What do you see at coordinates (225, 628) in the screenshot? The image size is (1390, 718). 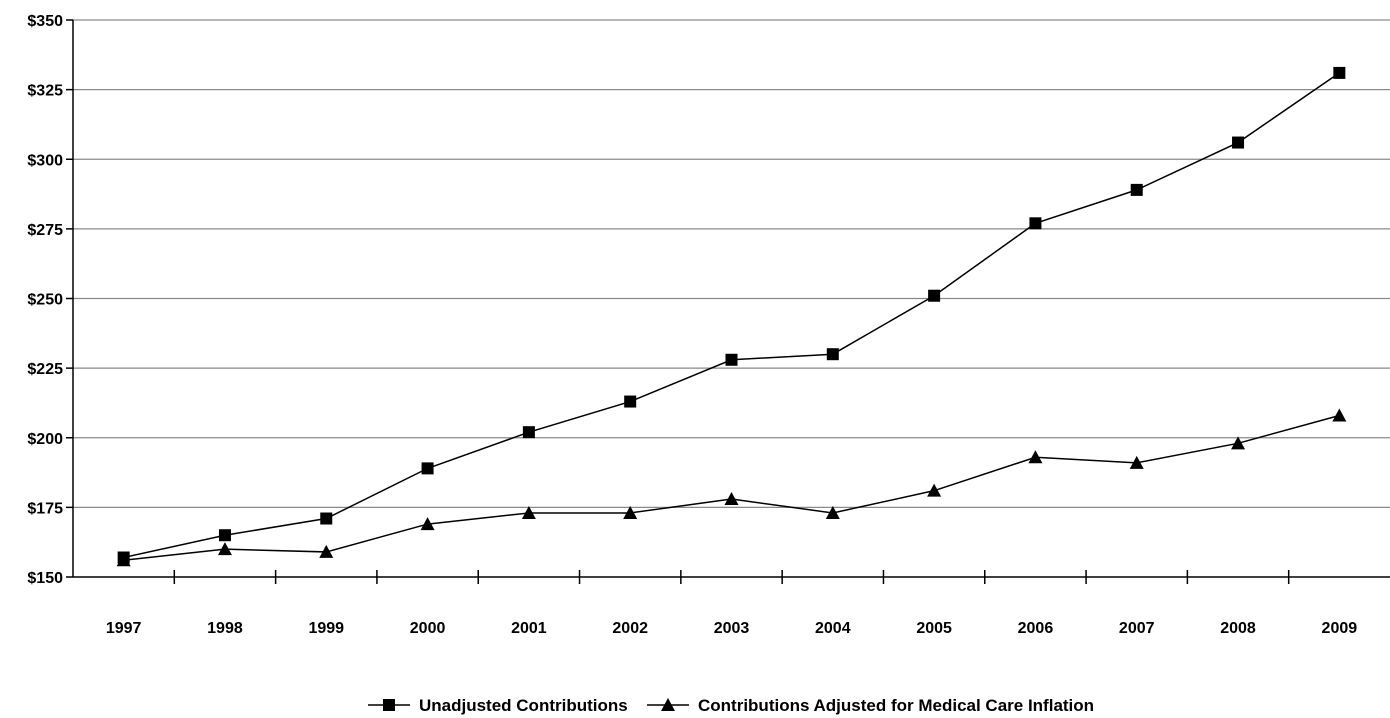 I see `x-tick-label: 1998` at bounding box center [225, 628].